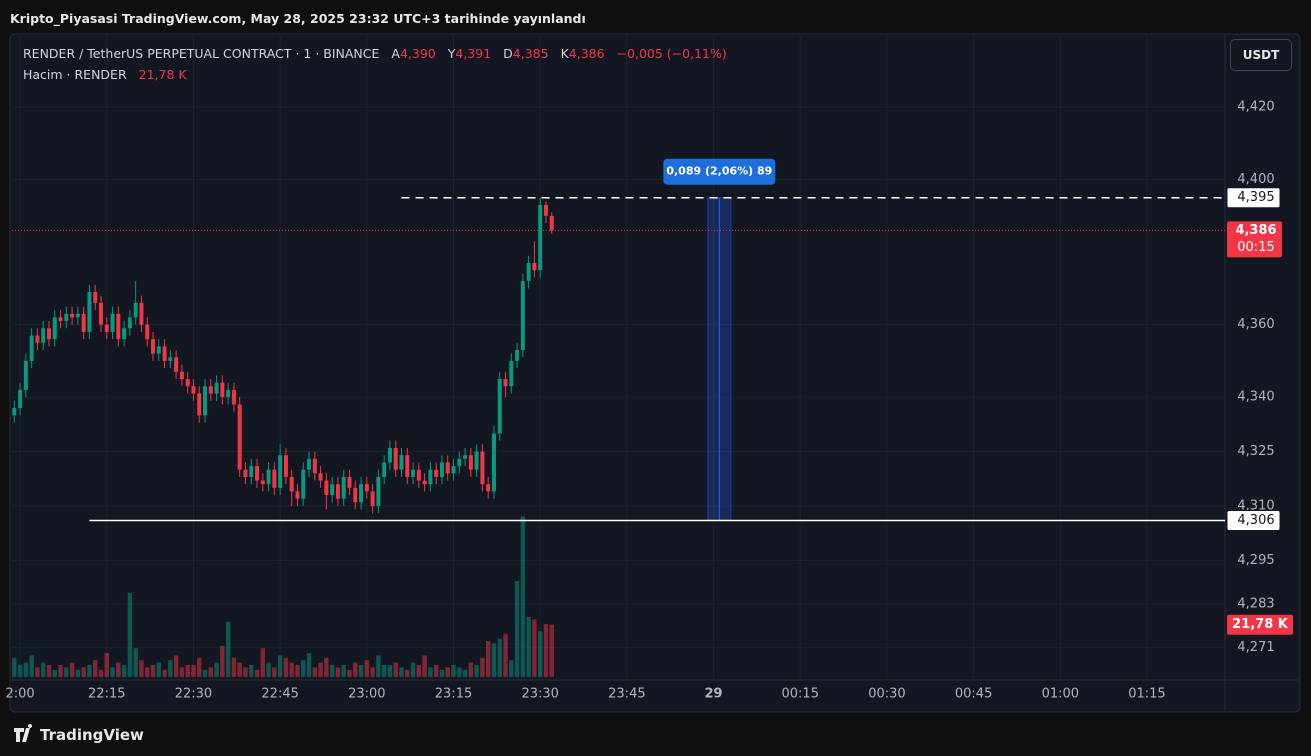  Describe the element at coordinates (366, 694) in the screenshot. I see `x-tick-label: 23:00` at that location.